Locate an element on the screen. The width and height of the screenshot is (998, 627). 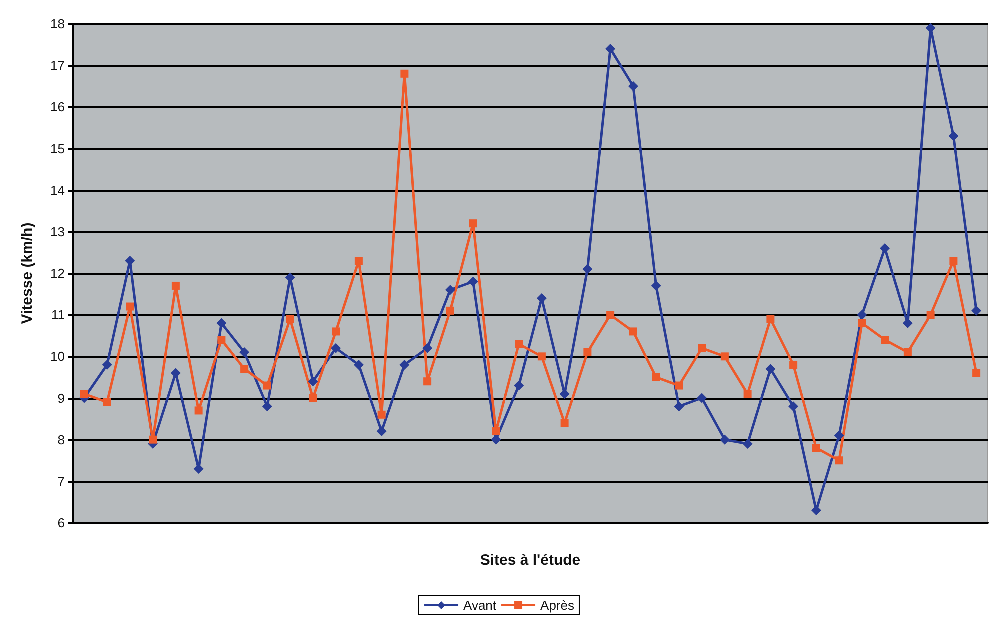
y-tick-label: 12 is located at coordinates (57, 273).